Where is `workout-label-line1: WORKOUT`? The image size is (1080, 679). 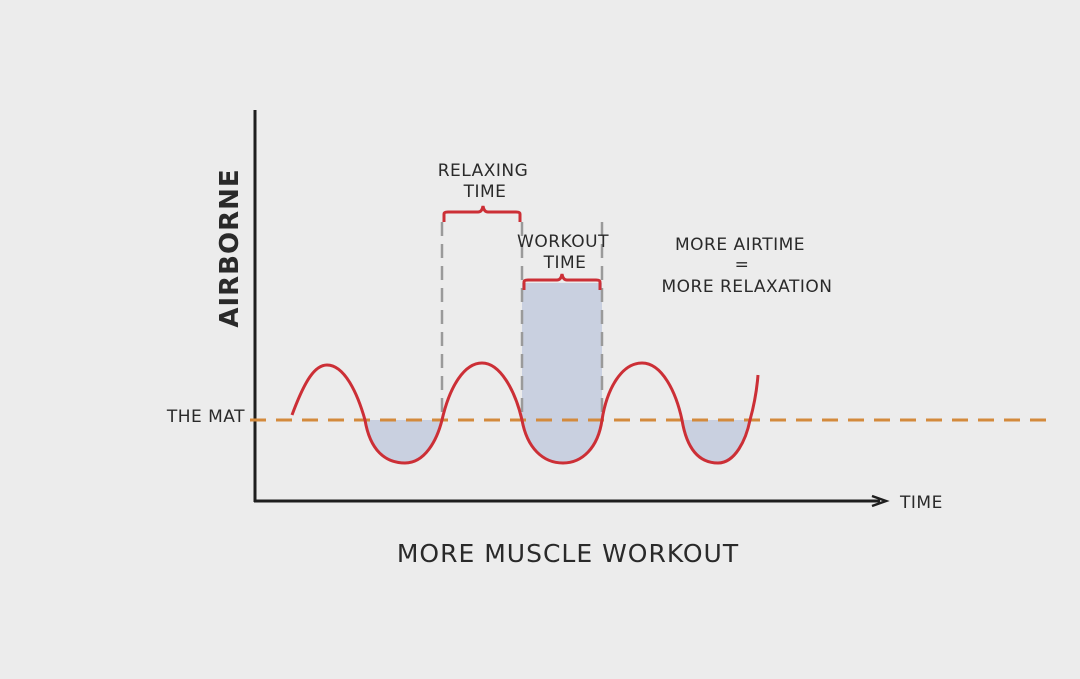 workout-label-line1: WORKOUT is located at coordinates (563, 242).